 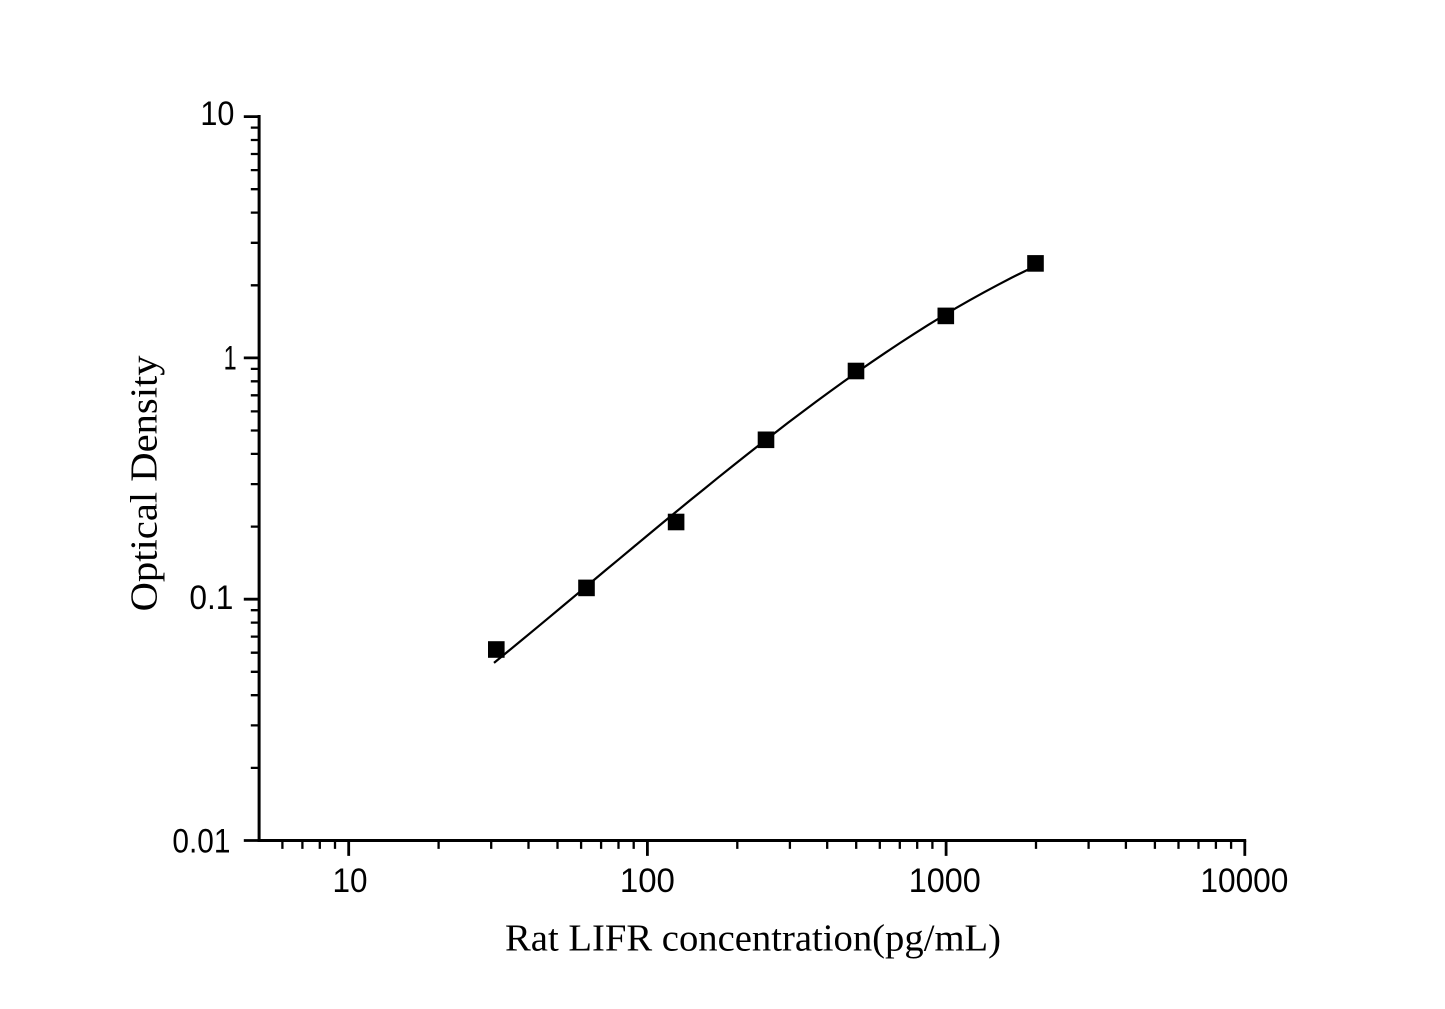 I want to click on svg-text: 10000, so click(x=1244, y=881).